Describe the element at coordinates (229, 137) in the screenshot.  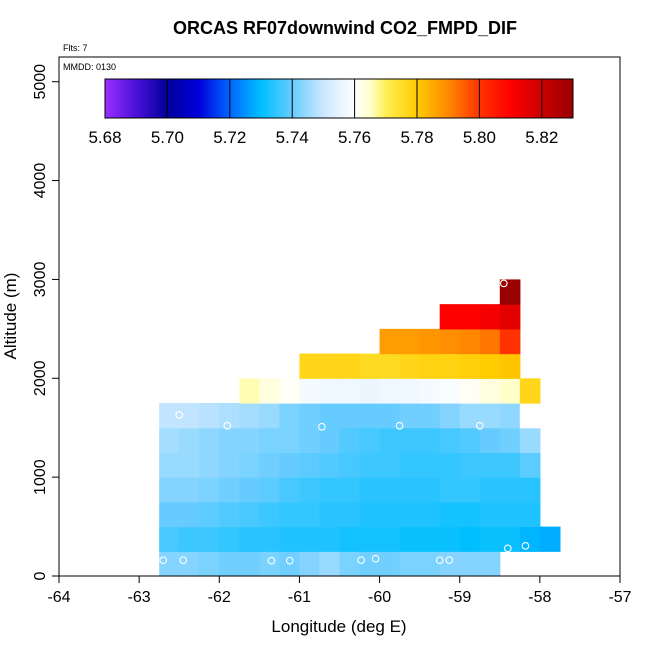
I see `colorbar-tick-label: 5.72` at that location.